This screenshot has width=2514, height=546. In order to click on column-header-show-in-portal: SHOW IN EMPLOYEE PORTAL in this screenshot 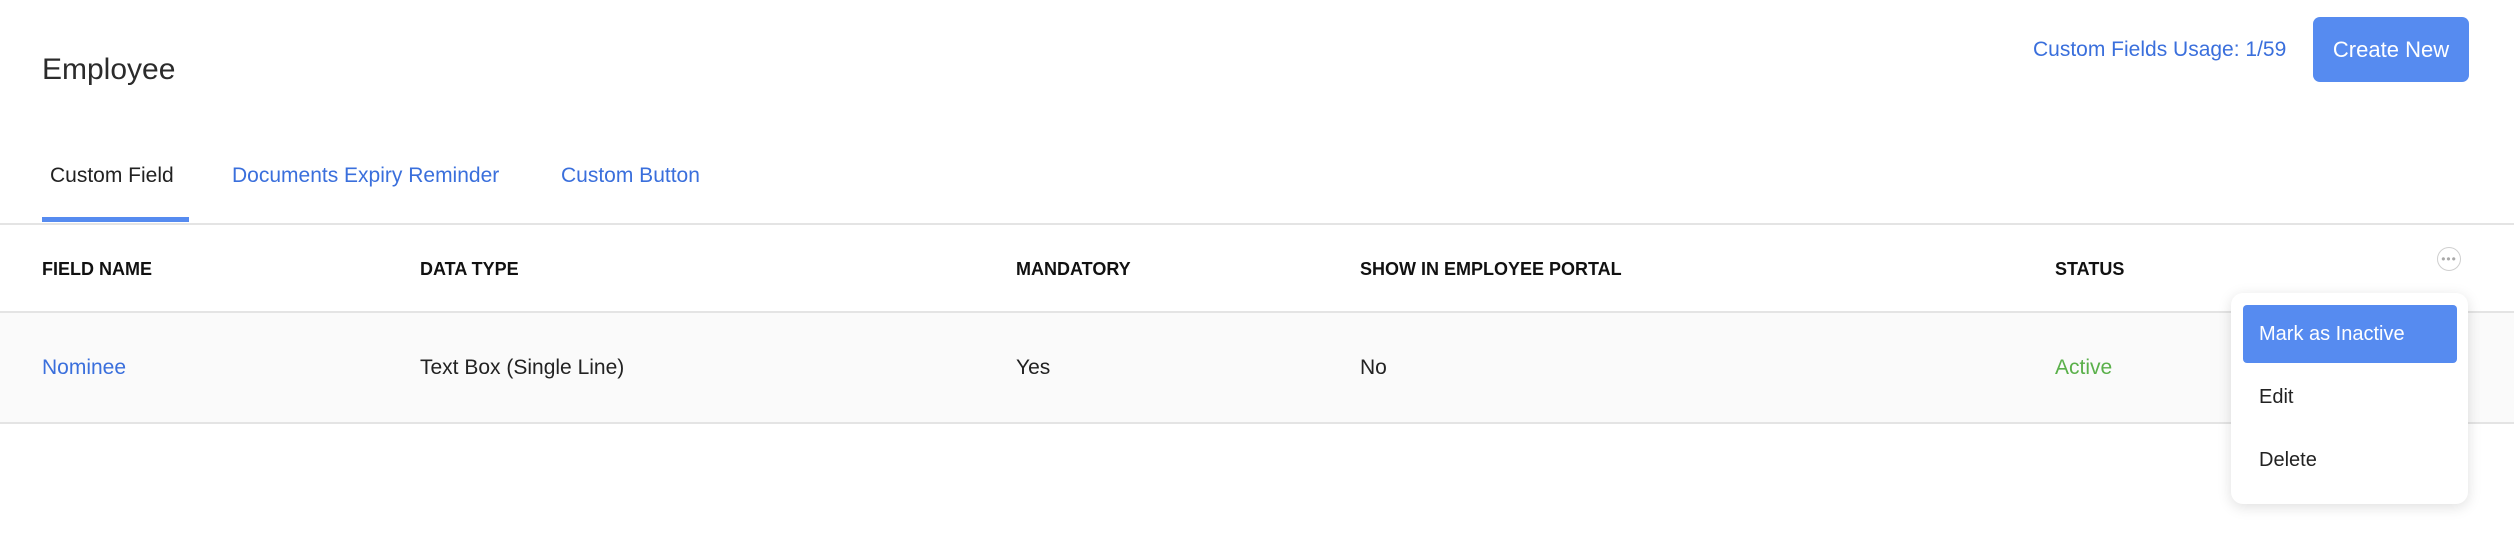, I will do `click(1491, 269)`.